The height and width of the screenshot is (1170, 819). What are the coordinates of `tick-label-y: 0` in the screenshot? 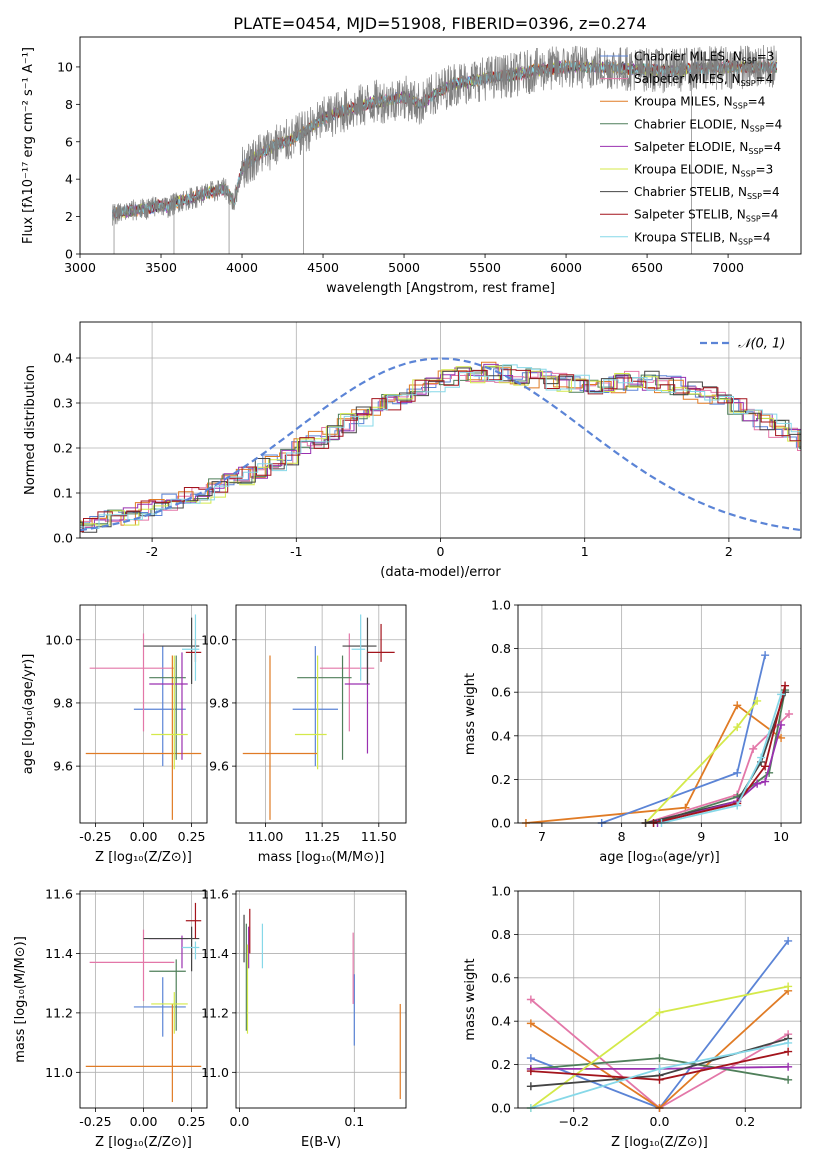 It's located at (69, 254).